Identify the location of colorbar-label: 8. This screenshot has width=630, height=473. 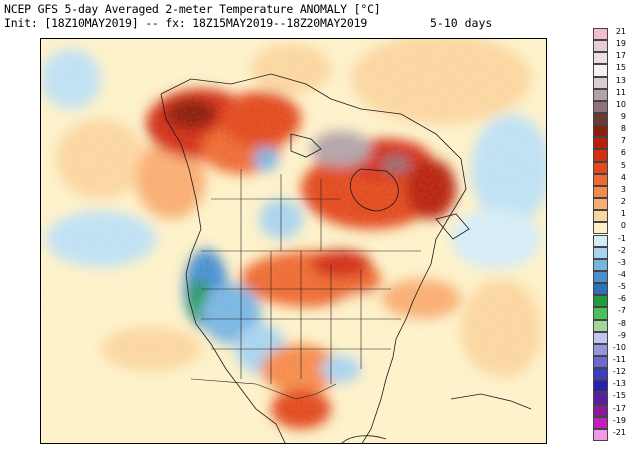
(623, 129).